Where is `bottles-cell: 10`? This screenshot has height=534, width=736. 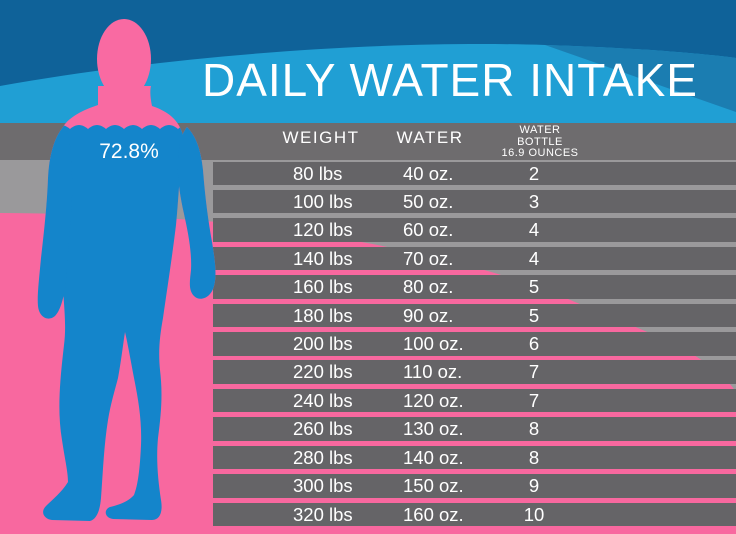
bottles-cell: 10 is located at coordinates (534, 514).